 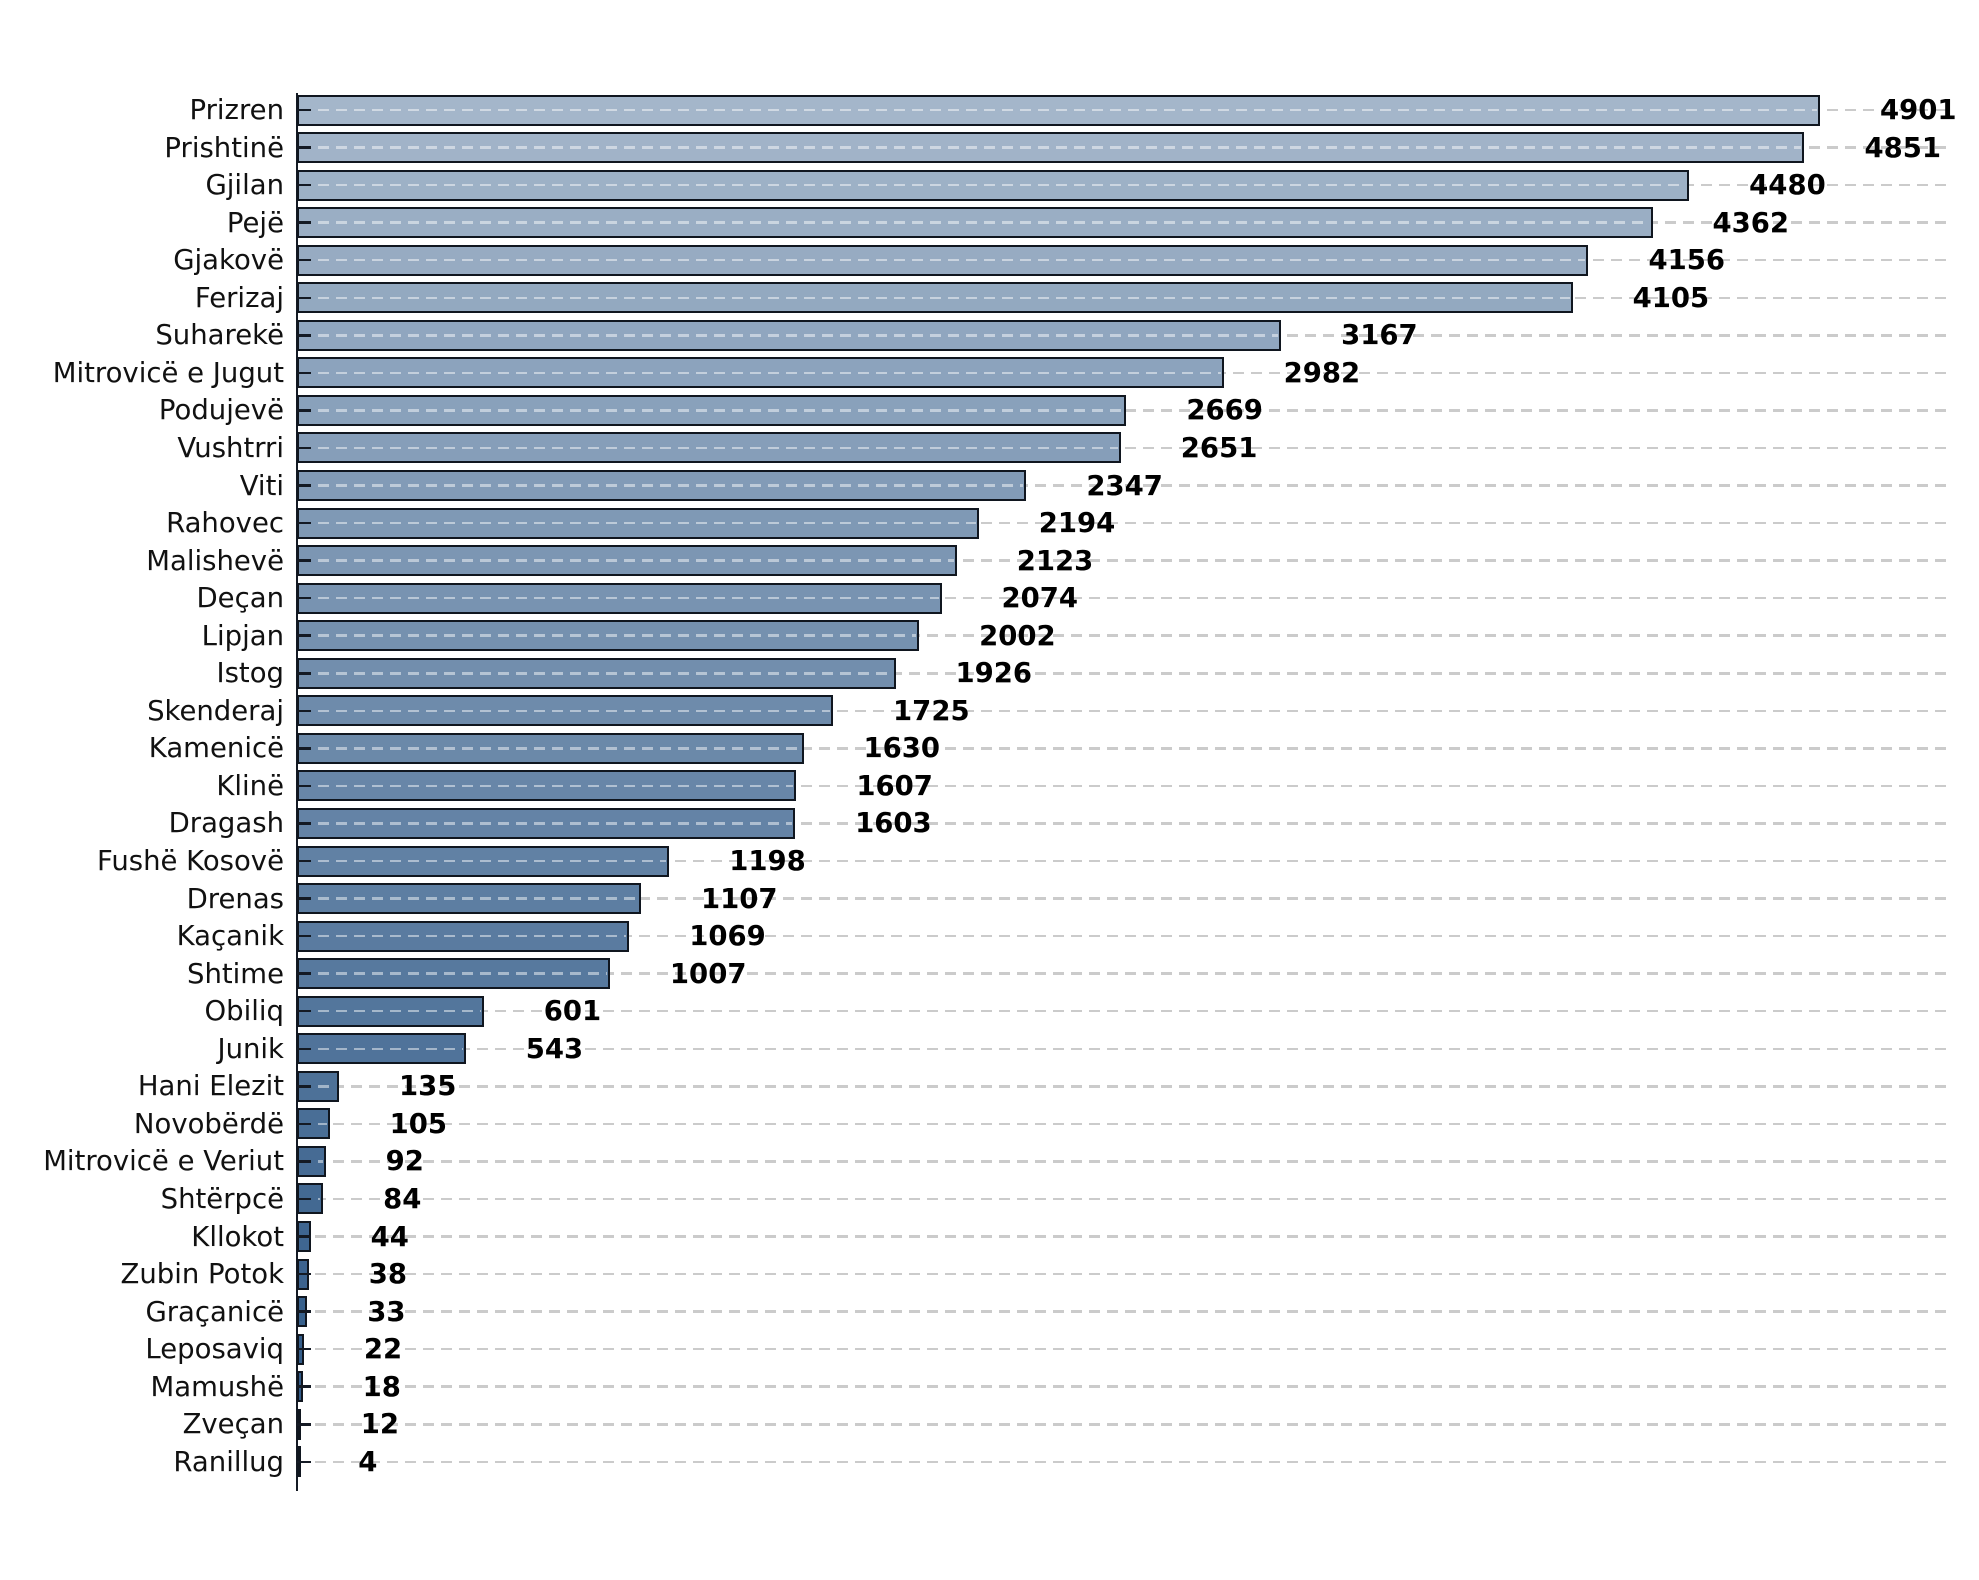 I want to click on category-label: Vushtrri, so click(x=230, y=447).